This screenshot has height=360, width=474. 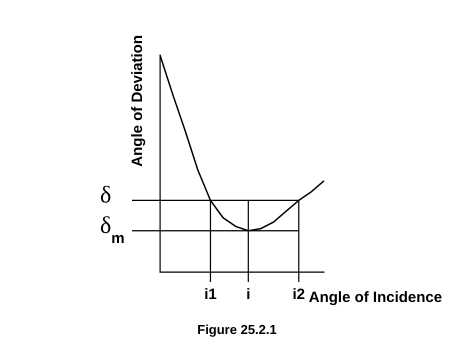 I want to click on caption: Figure 25.2.1, so click(x=237, y=329).